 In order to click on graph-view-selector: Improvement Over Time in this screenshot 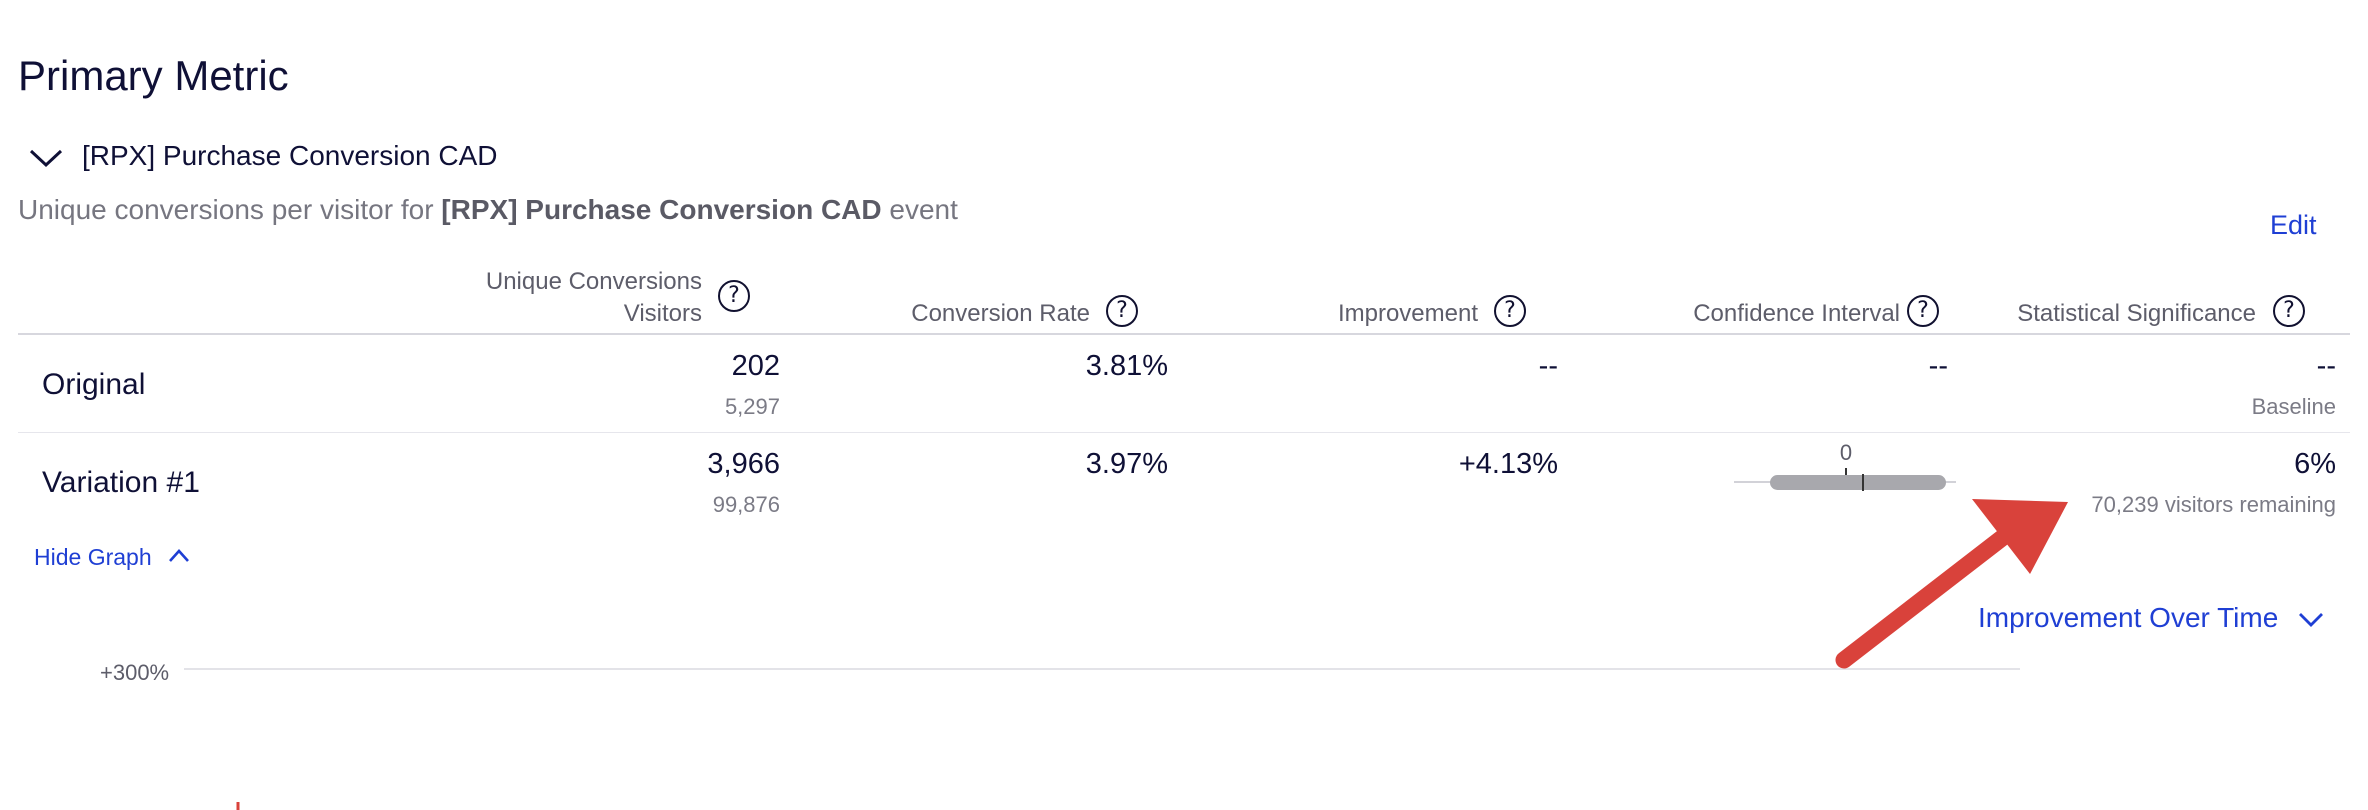, I will do `click(2128, 617)`.